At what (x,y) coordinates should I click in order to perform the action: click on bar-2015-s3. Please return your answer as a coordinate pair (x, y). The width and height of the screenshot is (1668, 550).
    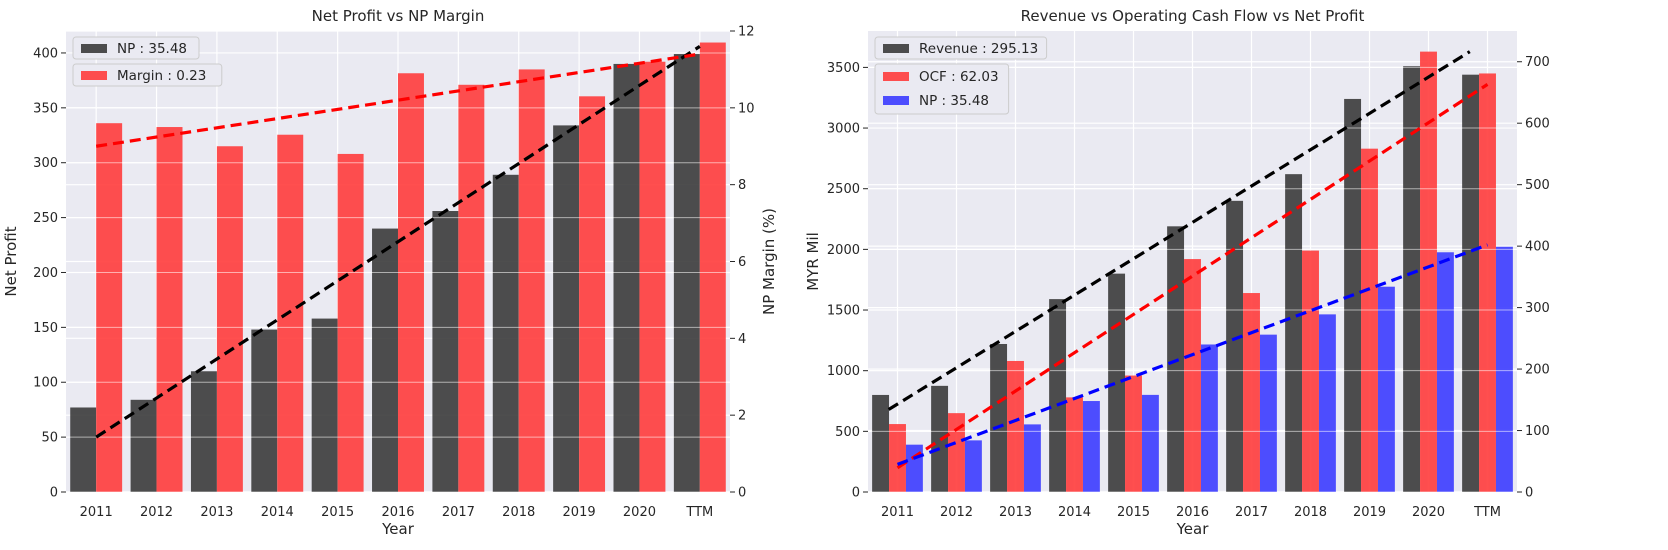
    Looking at the image, I should click on (1150, 443).